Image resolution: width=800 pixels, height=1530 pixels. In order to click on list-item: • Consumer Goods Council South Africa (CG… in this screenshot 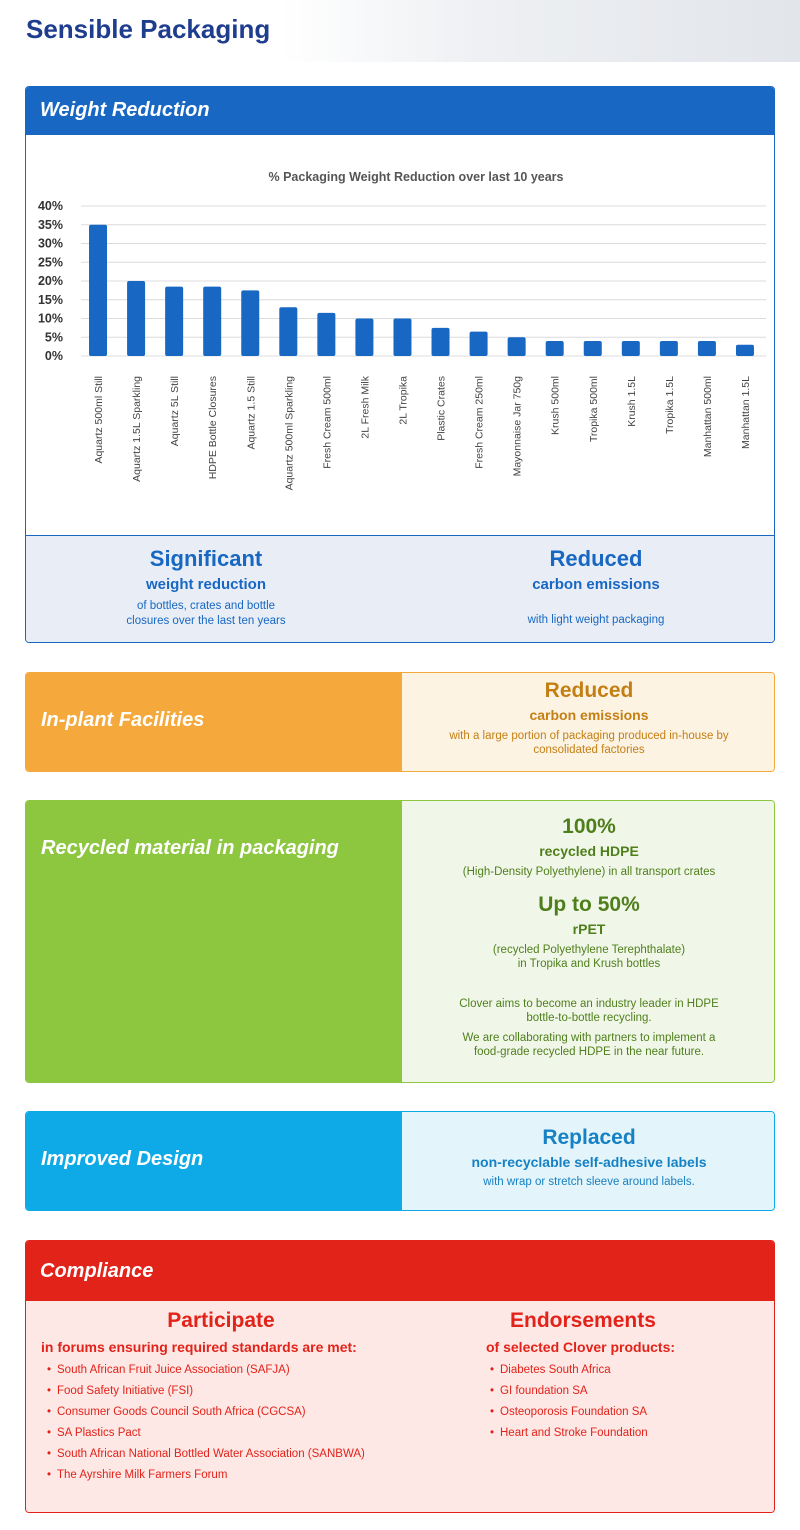, I will do `click(221, 1412)`.